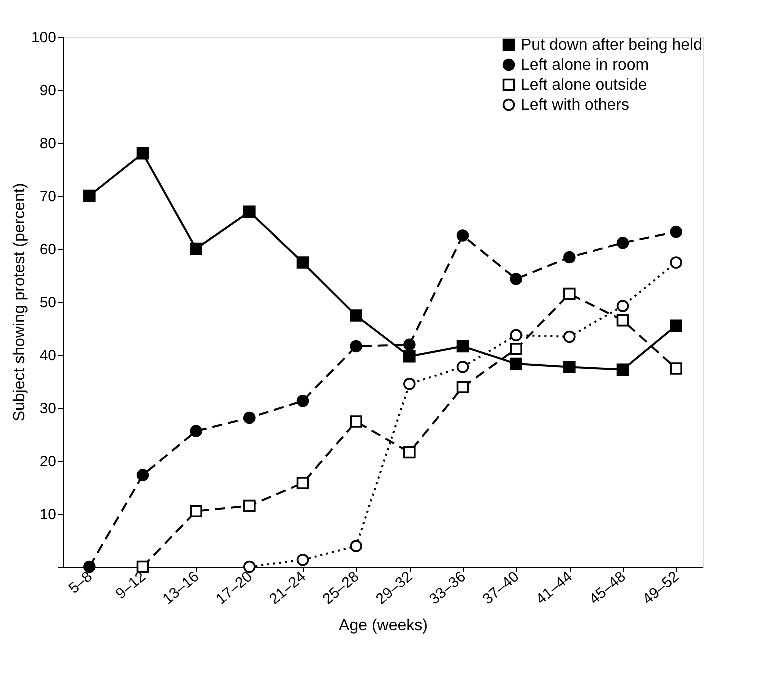  Describe the element at coordinates (48, 409) in the screenshot. I see `y-tick-label: 30` at that location.